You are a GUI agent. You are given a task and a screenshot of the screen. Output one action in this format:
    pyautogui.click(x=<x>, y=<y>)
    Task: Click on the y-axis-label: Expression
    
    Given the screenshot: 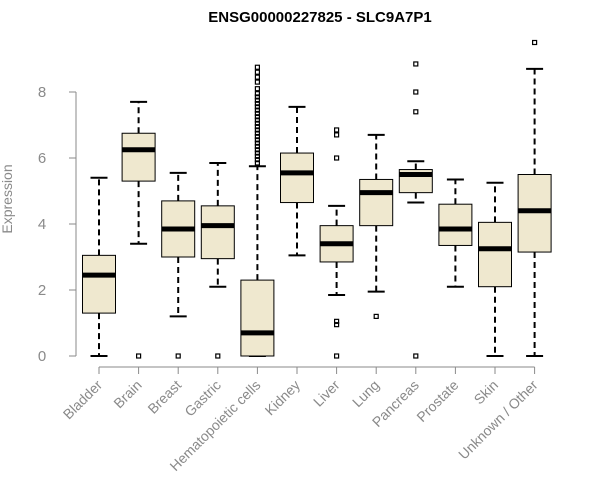 What is the action you would take?
    pyautogui.click(x=7, y=198)
    